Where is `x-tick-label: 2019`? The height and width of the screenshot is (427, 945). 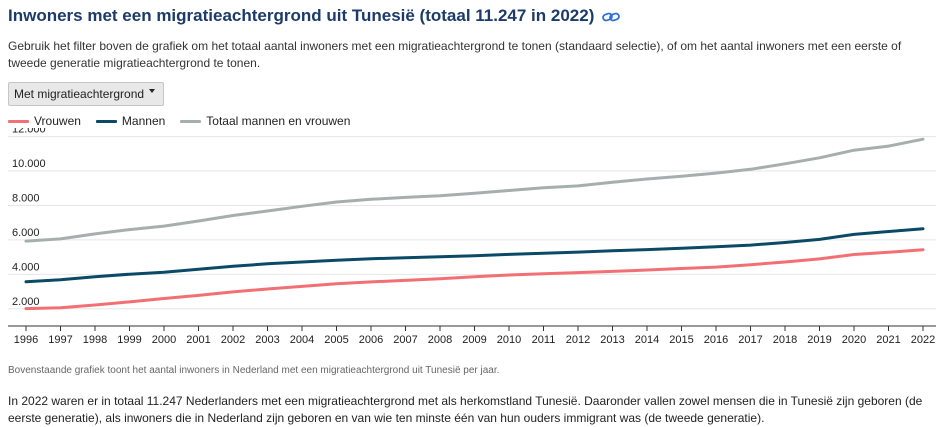 x-tick-label: 2019 is located at coordinates (819, 340).